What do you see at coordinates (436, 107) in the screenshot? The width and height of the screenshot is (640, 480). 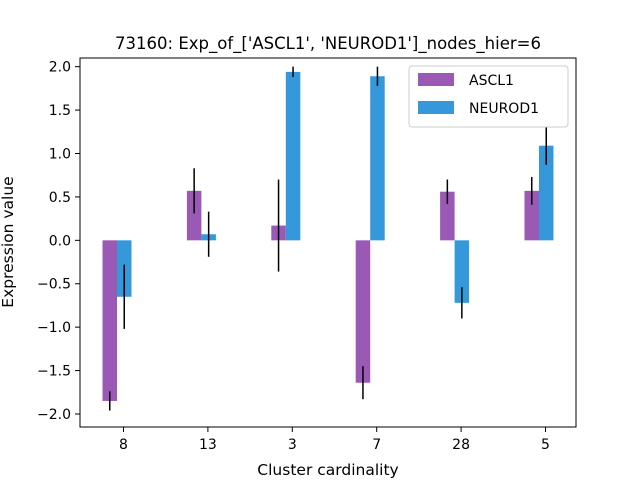 I see `legend-swatch-neurod1` at bounding box center [436, 107].